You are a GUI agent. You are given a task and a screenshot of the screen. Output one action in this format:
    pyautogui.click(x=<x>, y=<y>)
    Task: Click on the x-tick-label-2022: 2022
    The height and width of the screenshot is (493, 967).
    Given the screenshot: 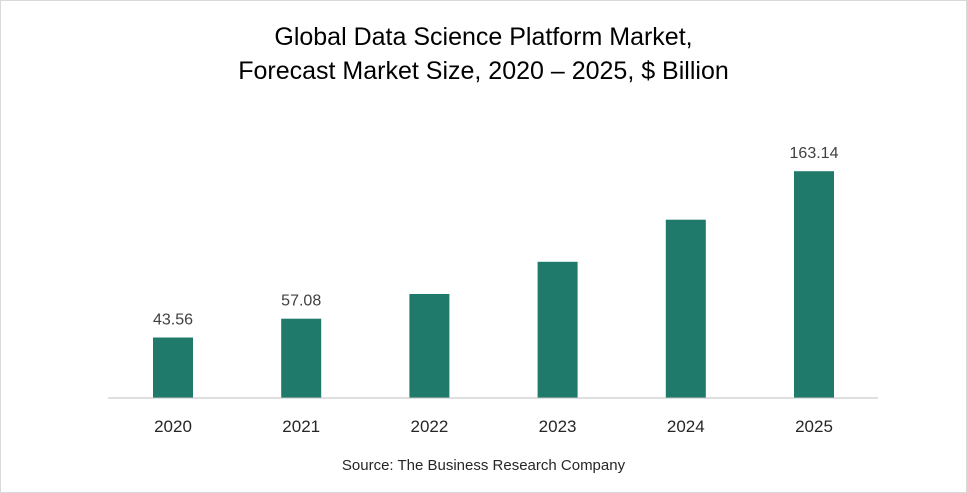 What is the action you would take?
    pyautogui.click(x=429, y=426)
    